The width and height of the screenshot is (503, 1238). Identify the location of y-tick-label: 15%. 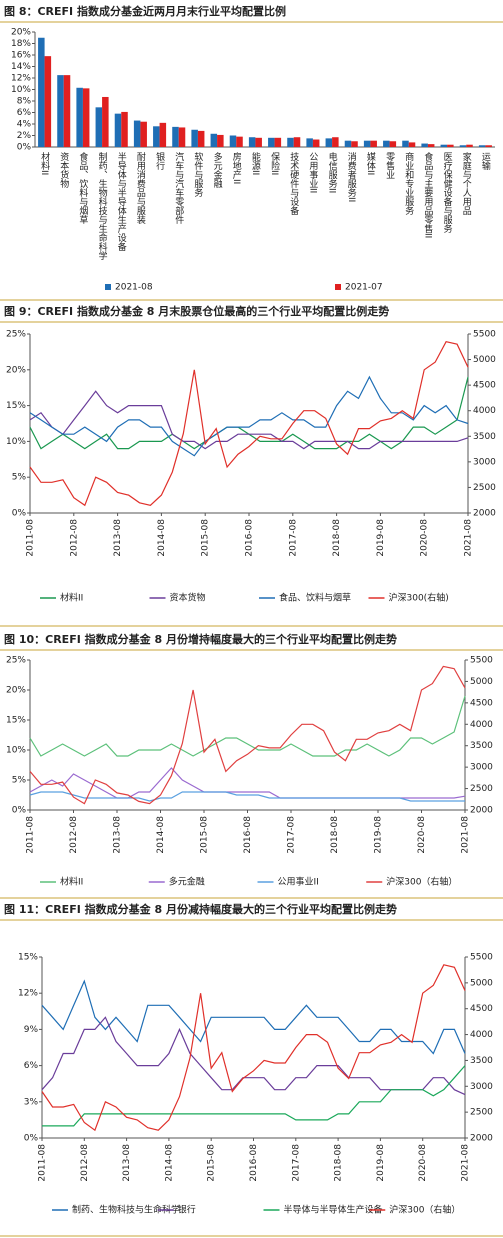
(16, 721).